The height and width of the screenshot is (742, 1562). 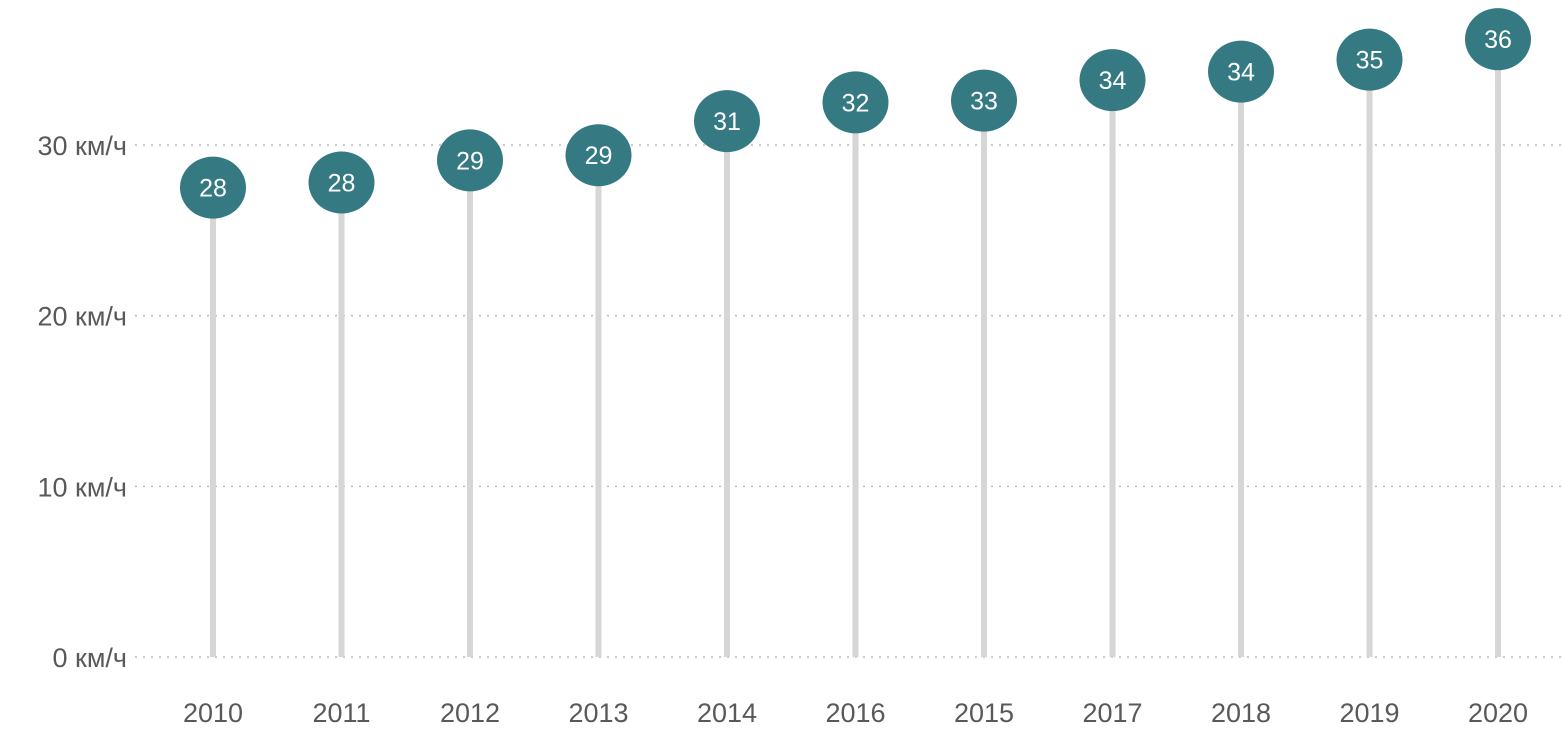 What do you see at coordinates (82, 487) in the screenshot?
I see `y-tick-label: 10 км/ч` at bounding box center [82, 487].